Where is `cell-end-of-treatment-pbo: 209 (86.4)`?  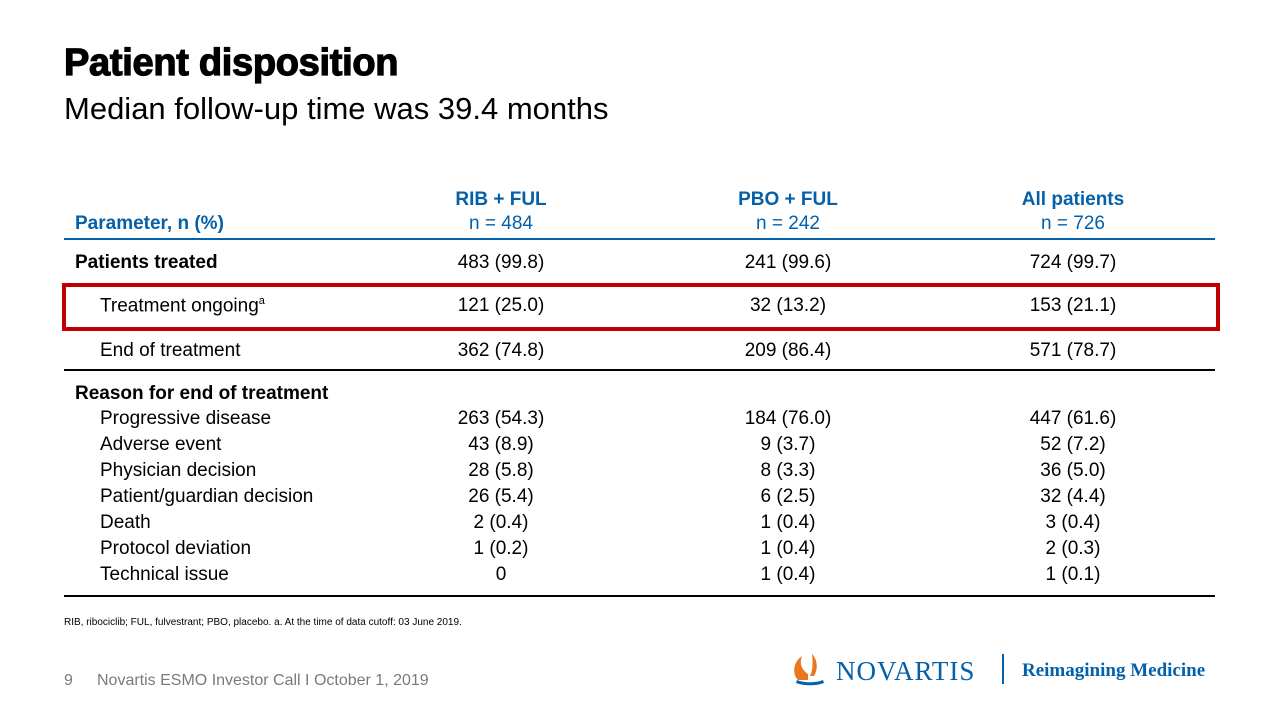 cell-end-of-treatment-pbo: 209 (86.4) is located at coordinates (788, 350).